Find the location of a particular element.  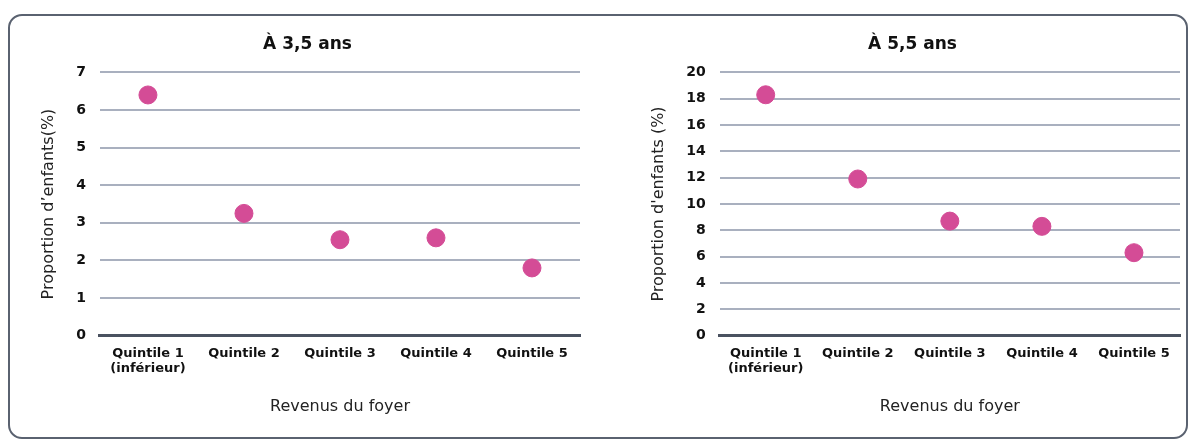

y-tick-label: 16 is located at coordinates (696, 123).